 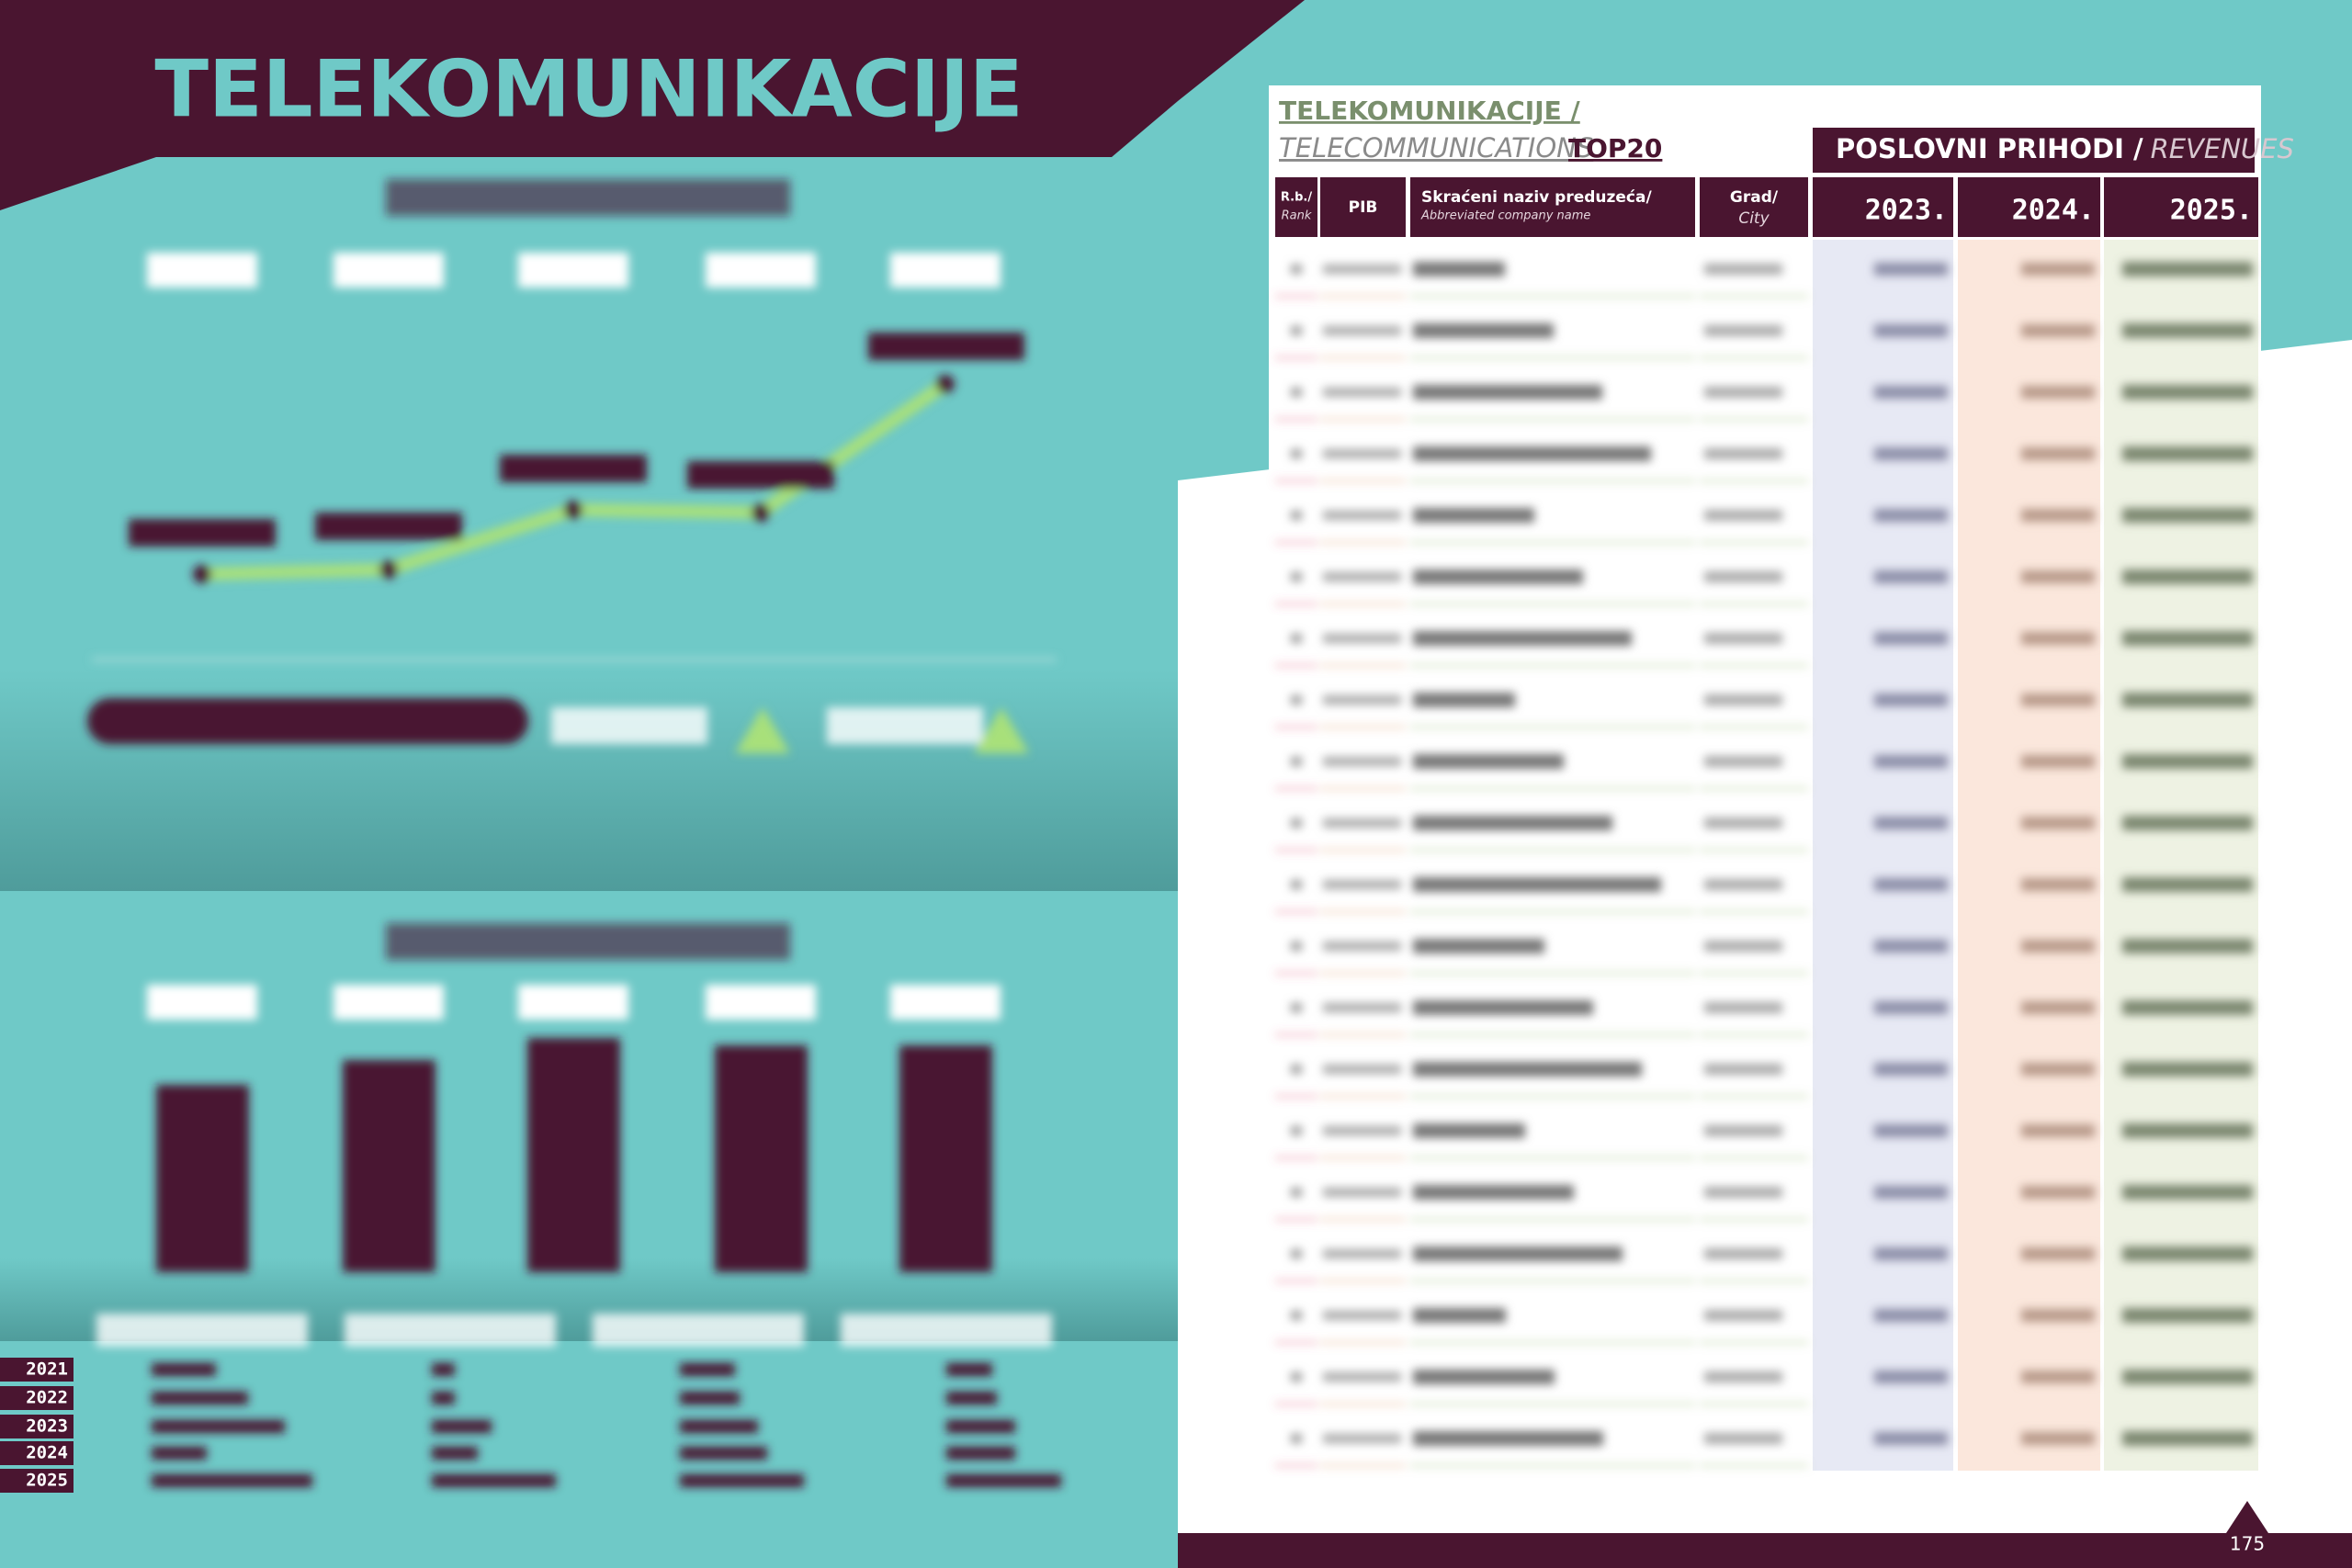 I want to click on page-marker, so click(x=2247, y=1517).